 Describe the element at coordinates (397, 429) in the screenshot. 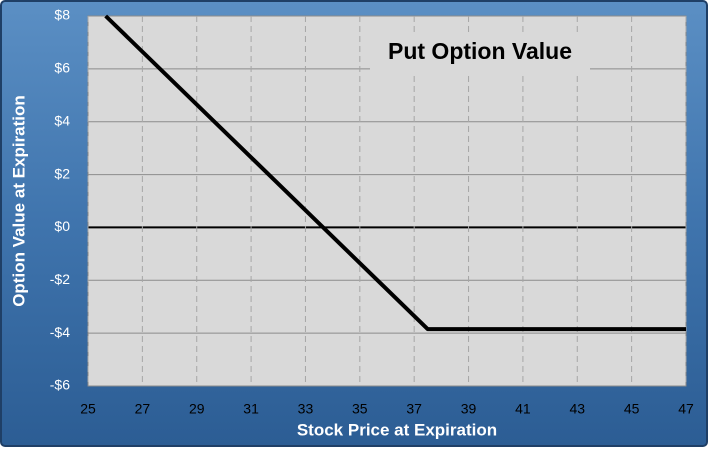

I see `x-axis-label: Stock Price at Expiration` at that location.